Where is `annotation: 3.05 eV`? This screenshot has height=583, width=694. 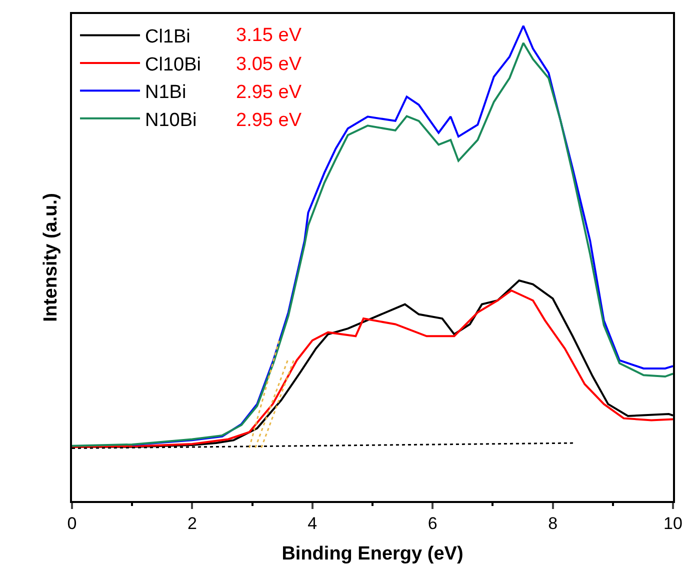 annotation: 3.05 eV is located at coordinates (269, 64).